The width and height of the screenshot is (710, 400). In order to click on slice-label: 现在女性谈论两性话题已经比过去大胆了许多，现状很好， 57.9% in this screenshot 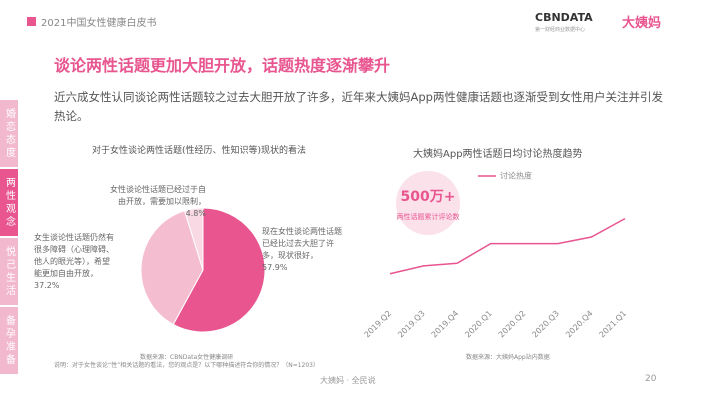, I will do `click(302, 250)`.